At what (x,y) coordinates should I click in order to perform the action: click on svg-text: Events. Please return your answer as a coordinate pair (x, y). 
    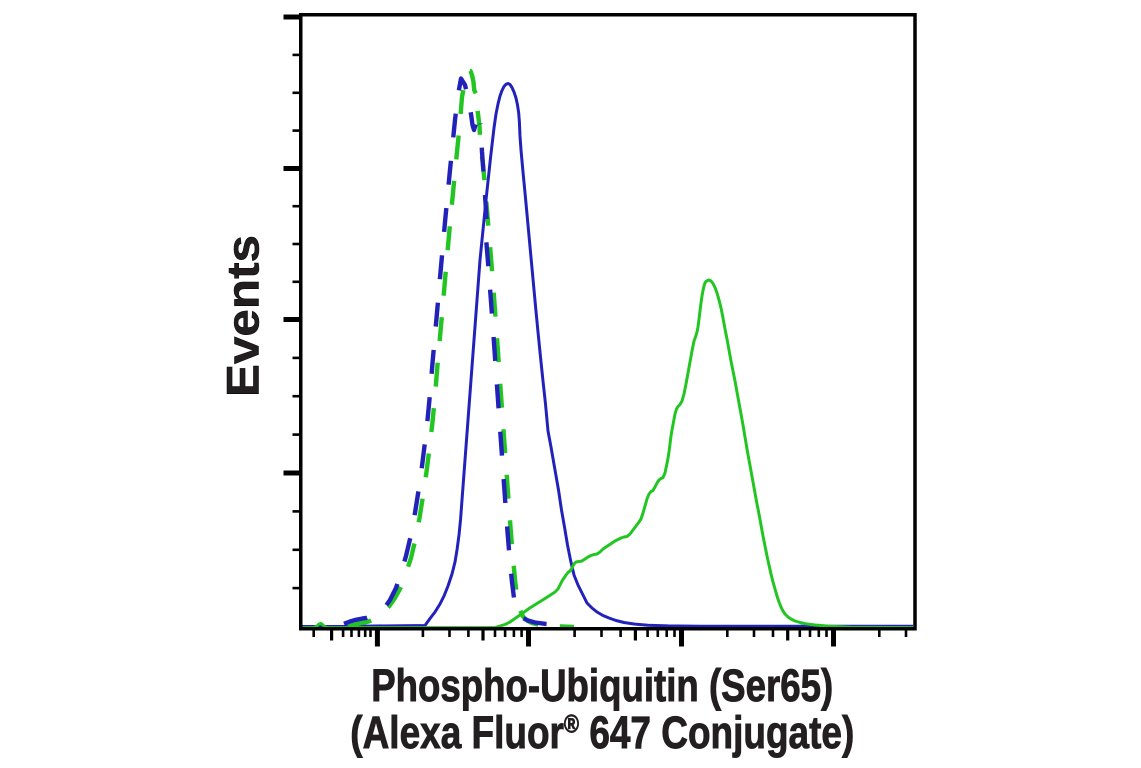
    Looking at the image, I should click on (243, 316).